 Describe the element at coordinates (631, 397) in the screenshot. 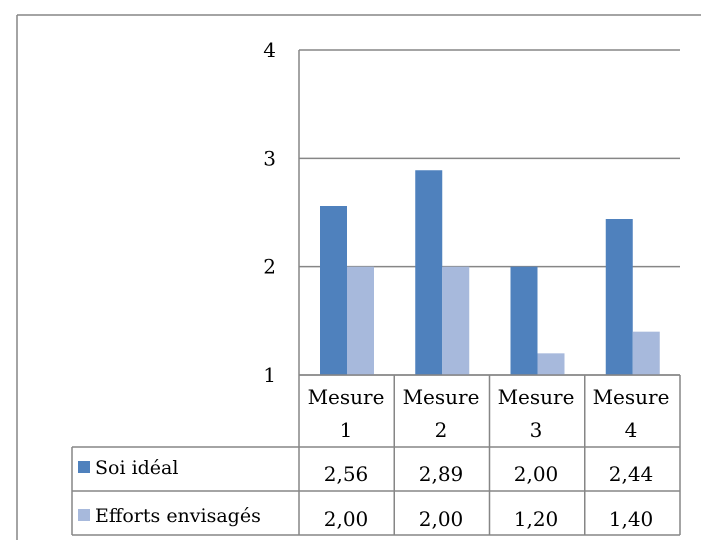

I see `category-label-4-line-1: Mesure` at that location.